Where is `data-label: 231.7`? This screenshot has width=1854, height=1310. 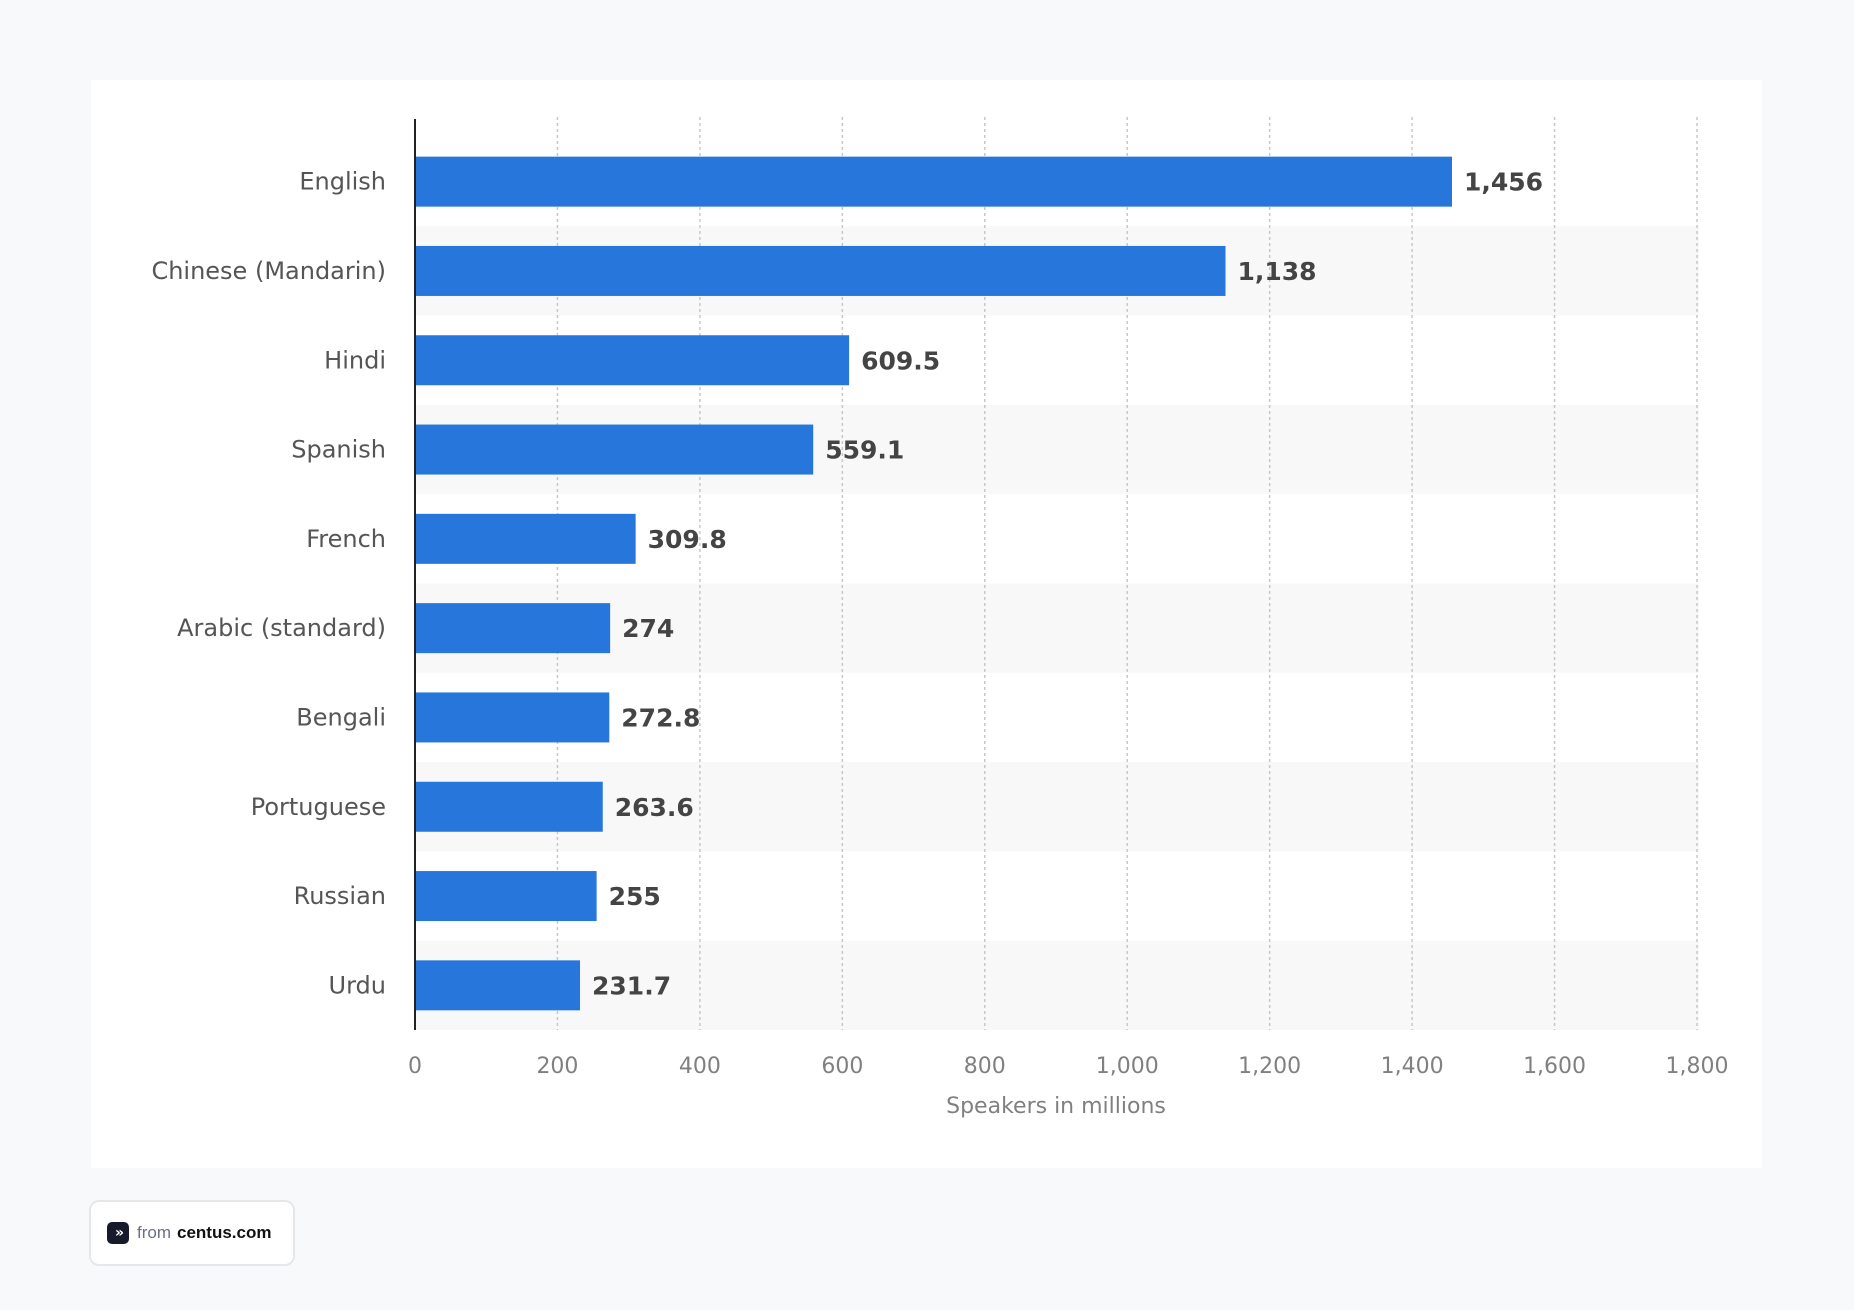 data-label: 231.7 is located at coordinates (631, 985).